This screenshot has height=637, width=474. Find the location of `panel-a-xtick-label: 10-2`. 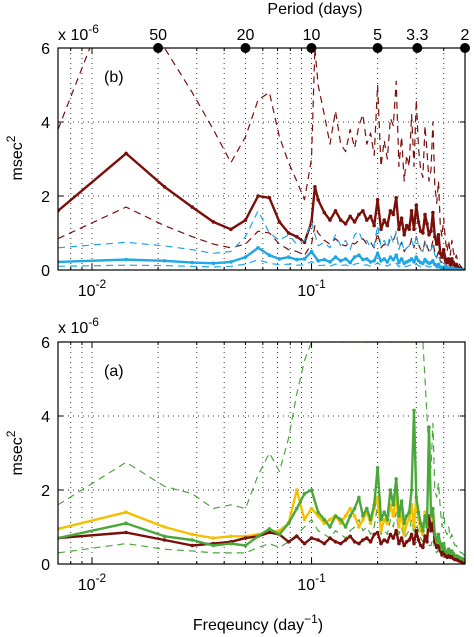

panel-a-xtick-label: 10-2 is located at coordinates (92, 582).